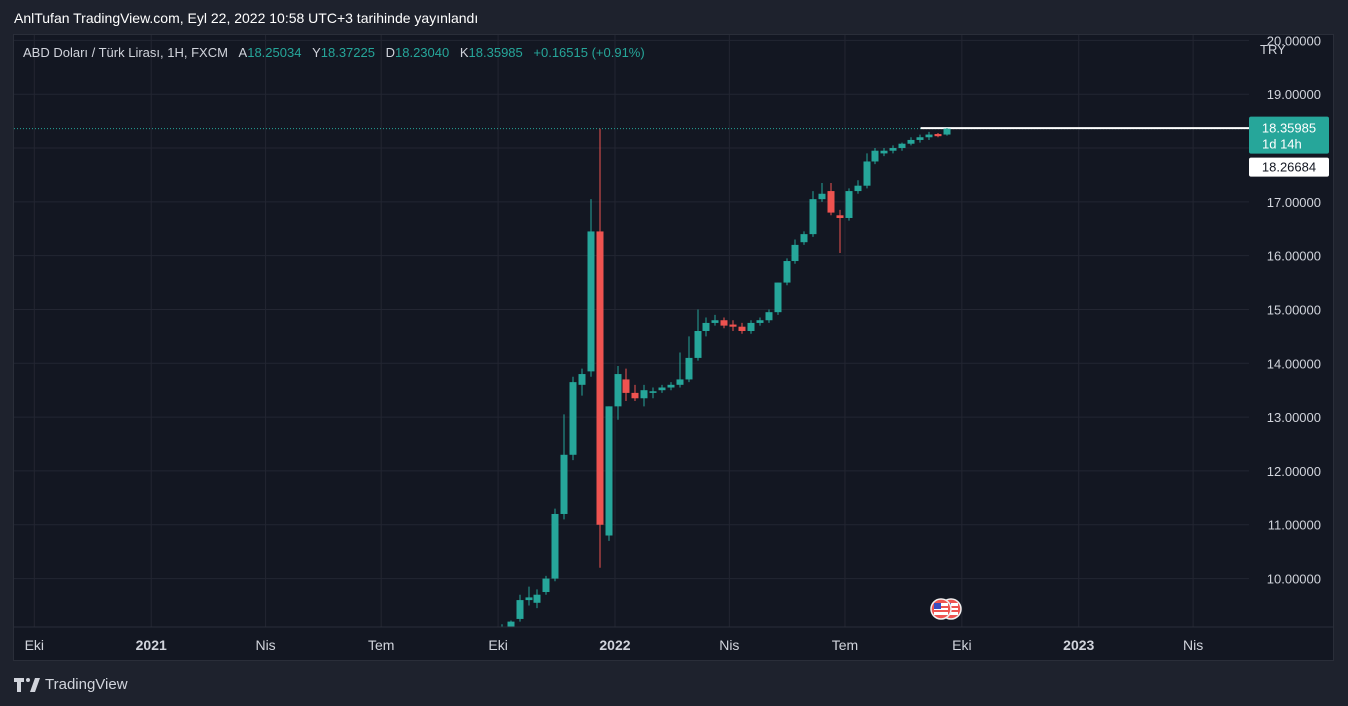 This screenshot has height=706, width=1348. Describe the element at coordinates (941, 611) in the screenshot. I see `flag-stripe` at that location.